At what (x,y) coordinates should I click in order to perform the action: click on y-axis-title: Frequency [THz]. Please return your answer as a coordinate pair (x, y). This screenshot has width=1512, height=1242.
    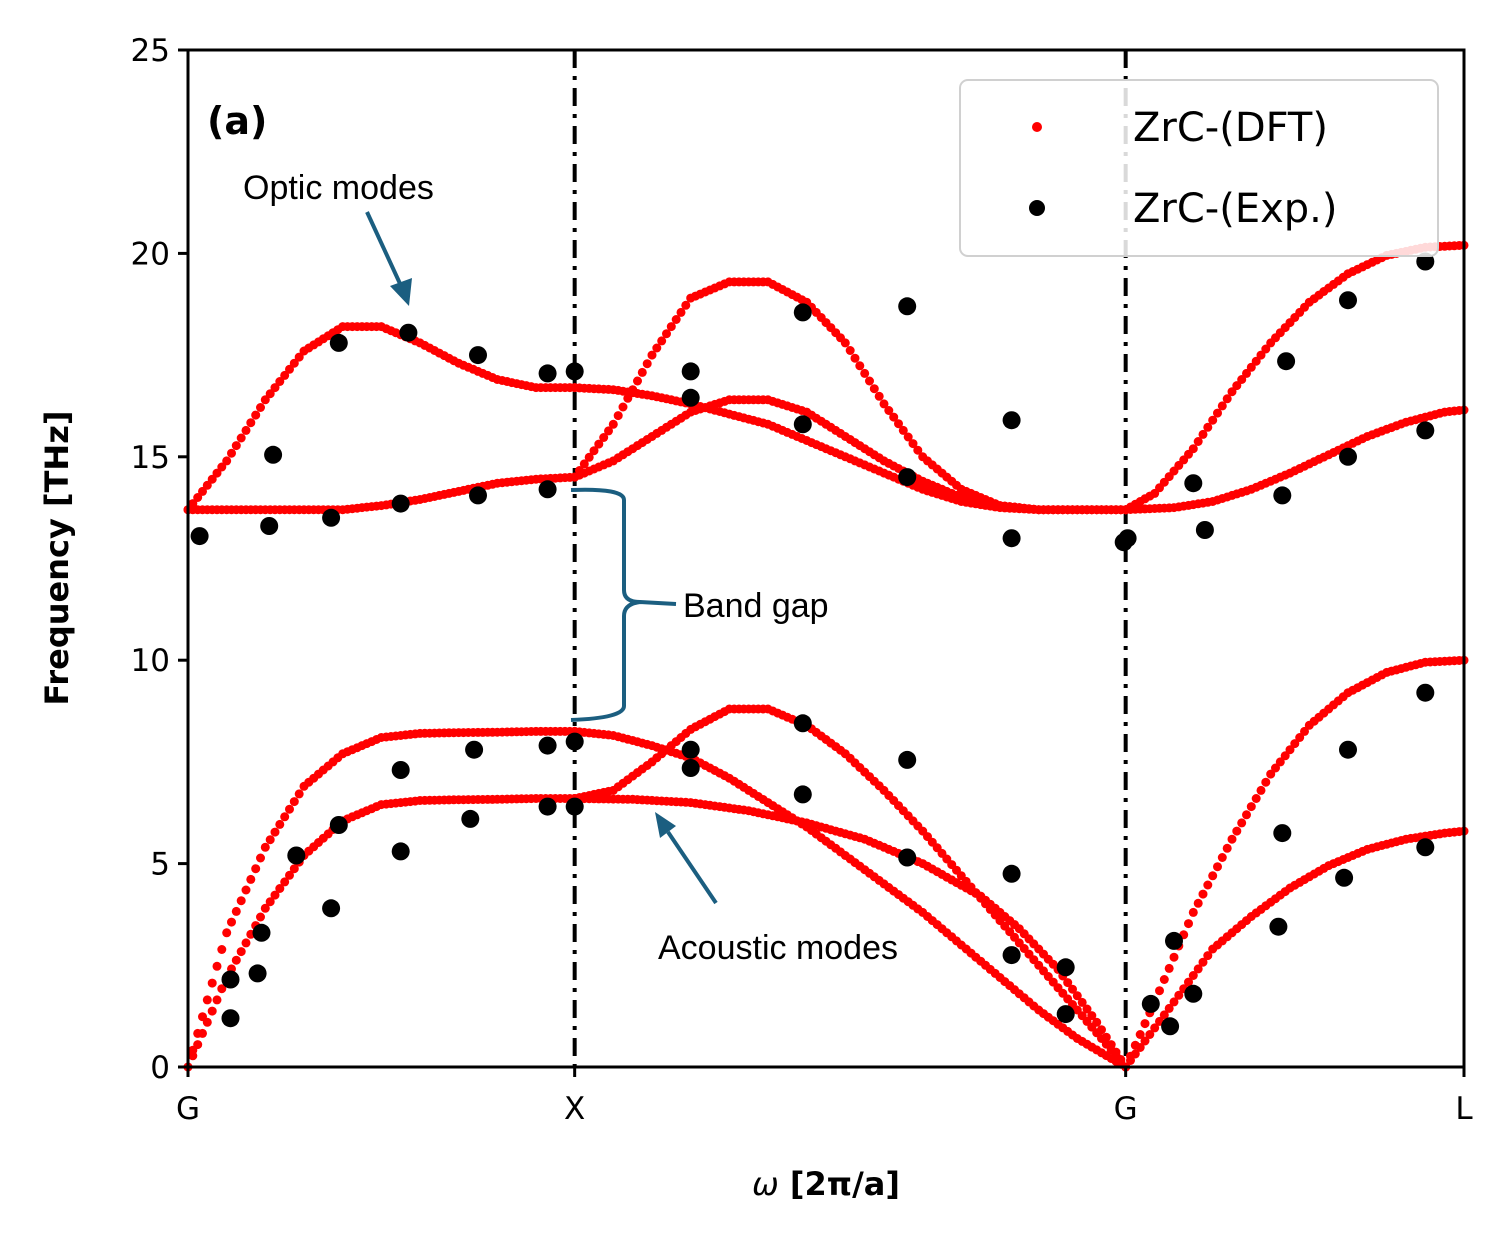
    Looking at the image, I should click on (57, 558).